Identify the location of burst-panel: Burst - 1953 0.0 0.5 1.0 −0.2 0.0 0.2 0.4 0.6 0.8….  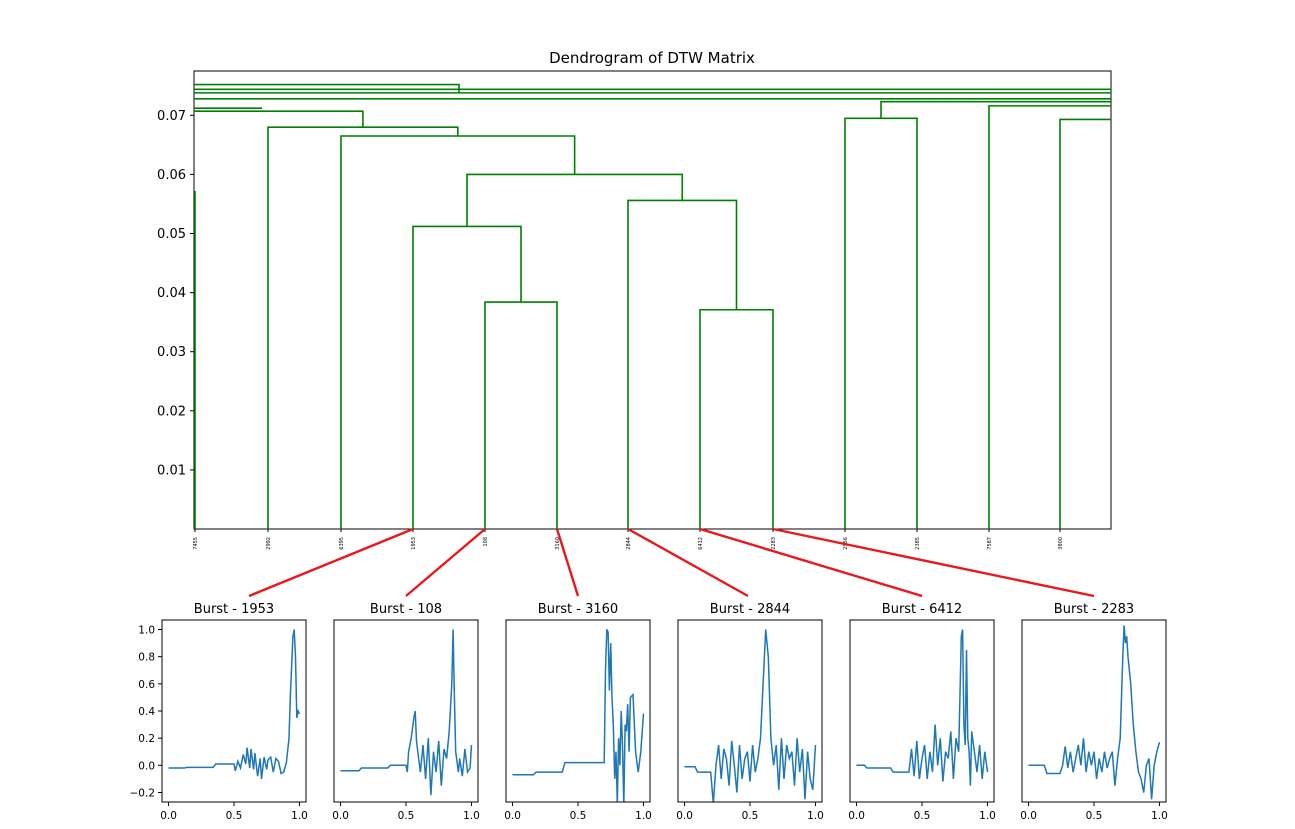
(219, 712).